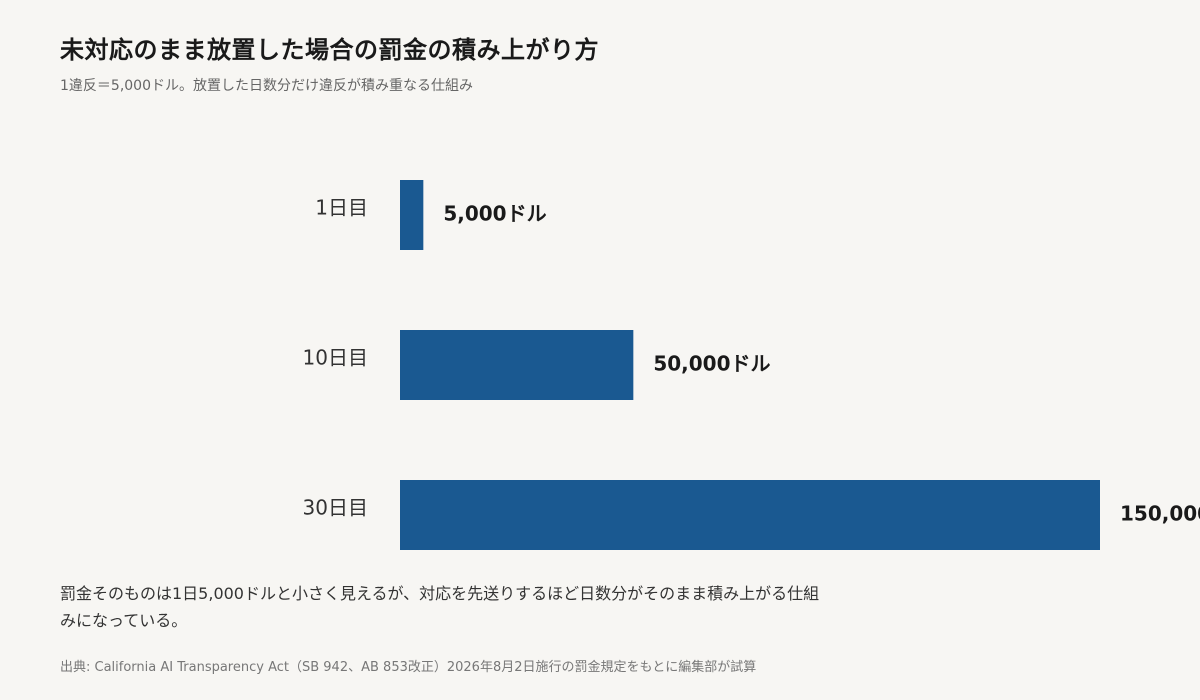  Describe the element at coordinates (341, 208) in the screenshot. I see `category-label: 1日目` at that location.